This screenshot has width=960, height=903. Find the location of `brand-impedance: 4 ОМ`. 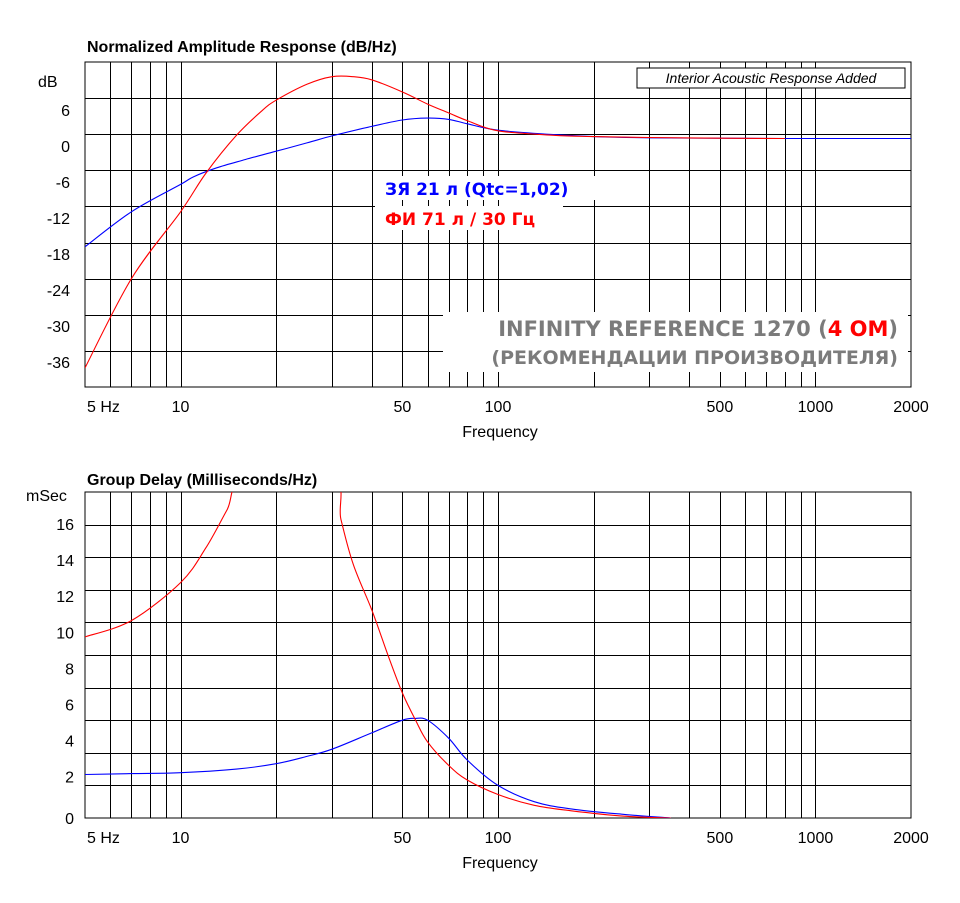

brand-impedance: 4 ОМ is located at coordinates (858, 329).